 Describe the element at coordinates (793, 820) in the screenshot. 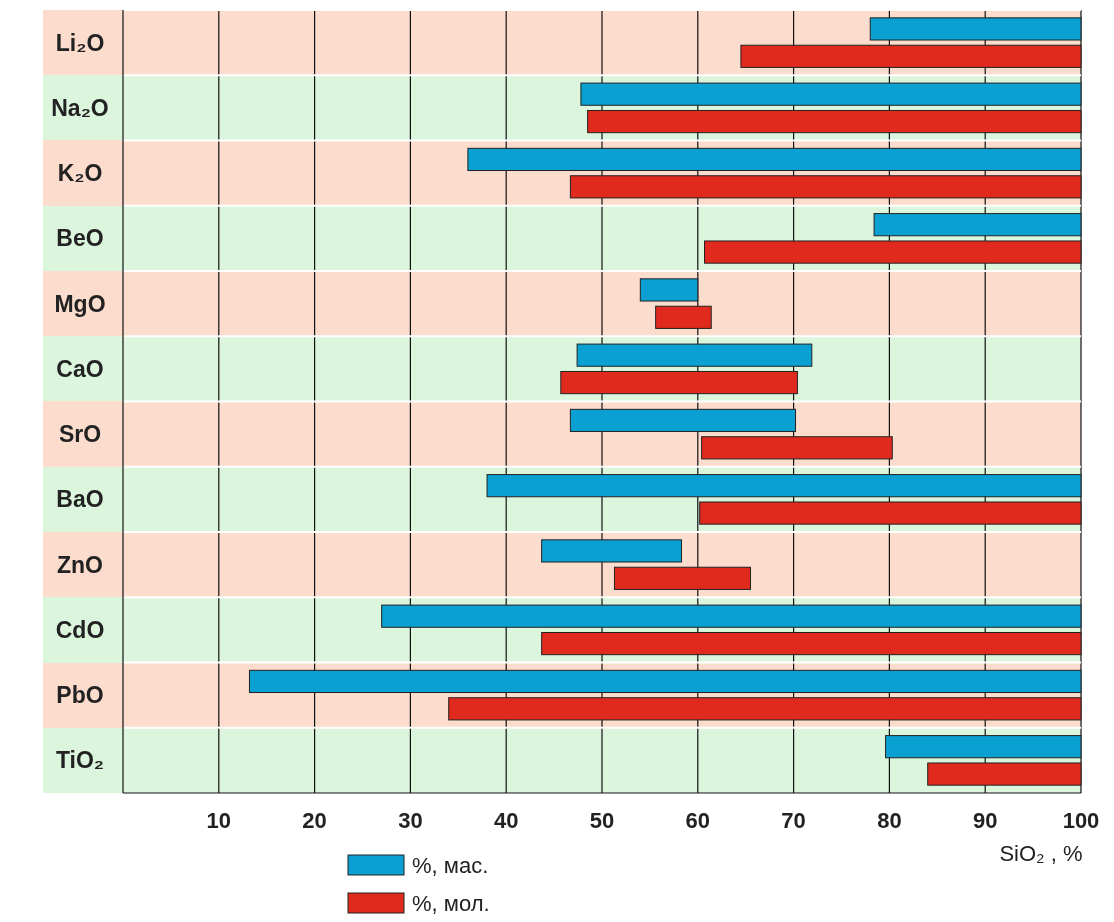

I see `x-tick-label: 70` at that location.